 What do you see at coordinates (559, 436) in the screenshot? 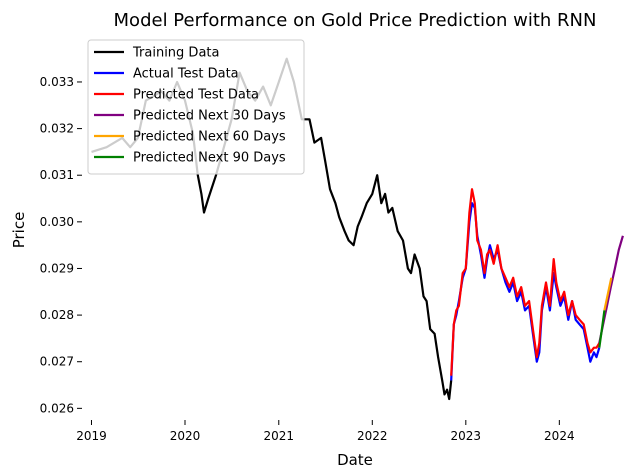
I see `x-tick-label: 2024` at bounding box center [559, 436].